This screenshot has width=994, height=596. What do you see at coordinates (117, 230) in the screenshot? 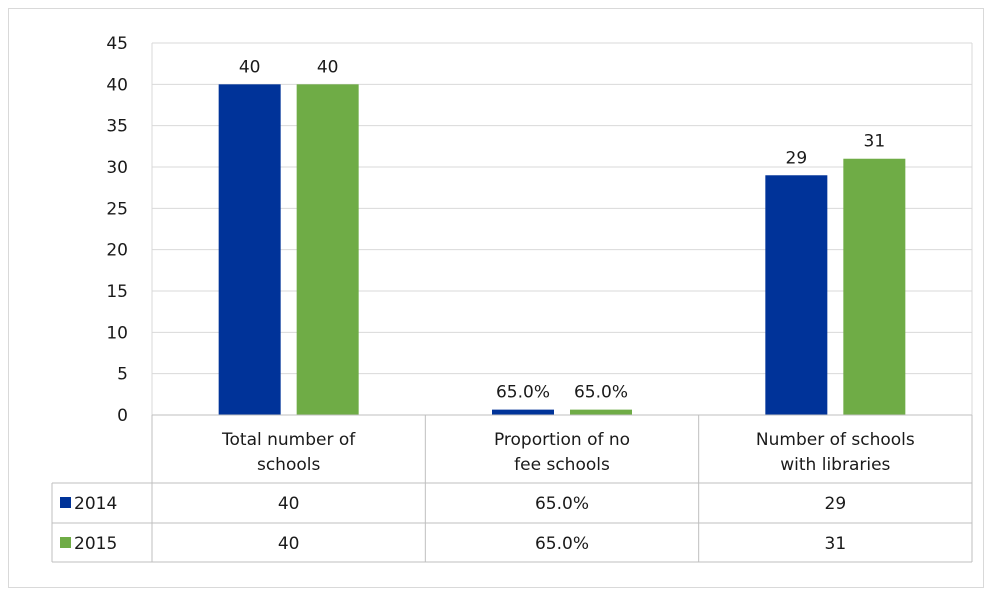
I see `y-axis: 0 5 10 15 20 25 30 35 40 45` at bounding box center [117, 230].